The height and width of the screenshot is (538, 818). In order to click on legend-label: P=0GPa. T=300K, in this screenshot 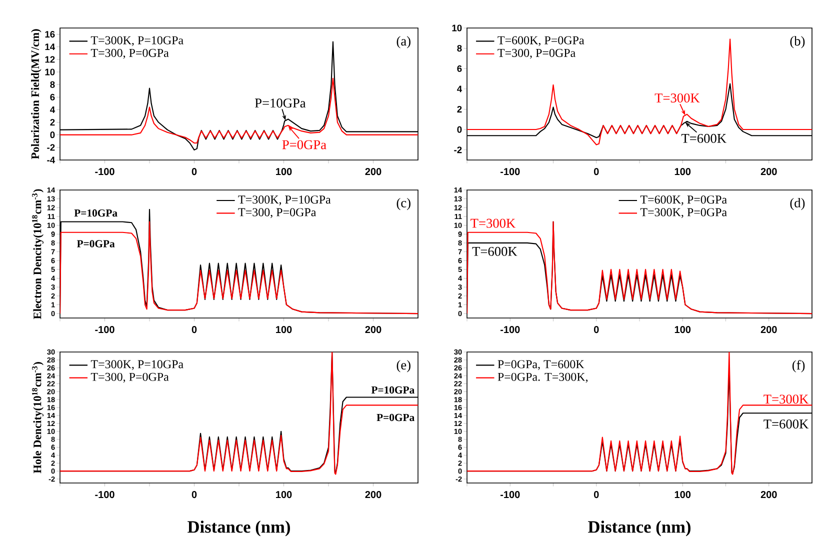, I will do `click(543, 377)`.